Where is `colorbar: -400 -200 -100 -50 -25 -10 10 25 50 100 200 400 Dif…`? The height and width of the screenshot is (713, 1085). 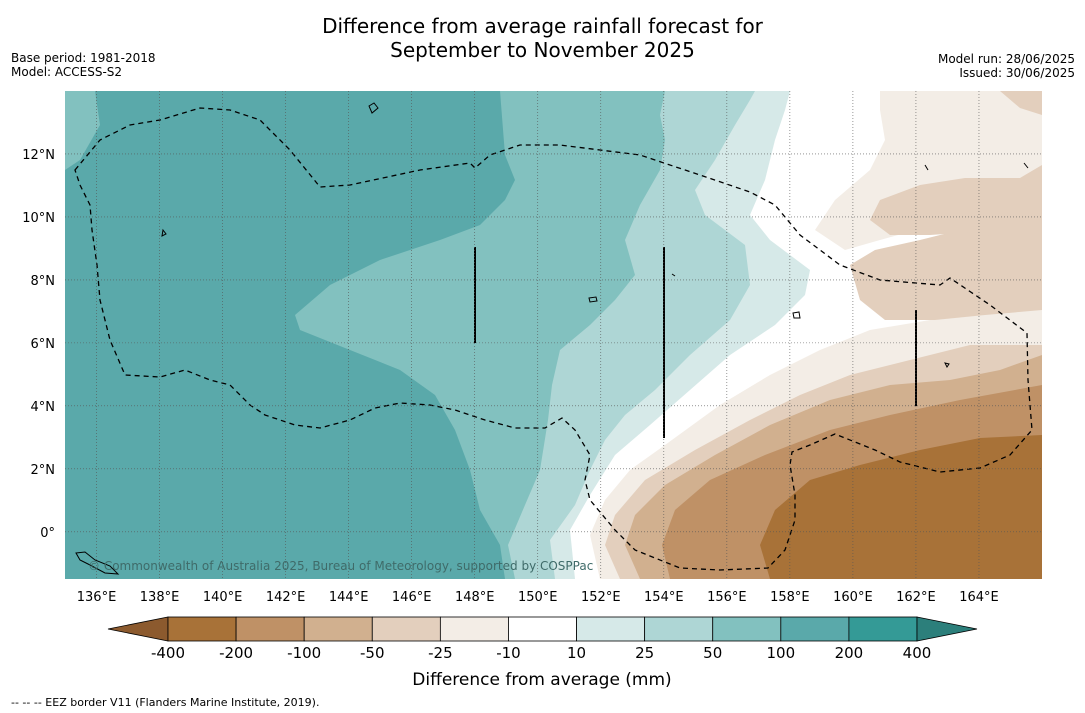 colorbar: -400 -200 -100 -50 -25 -10 10 25 50 100 200 400 Dif… is located at coordinates (542, 653).